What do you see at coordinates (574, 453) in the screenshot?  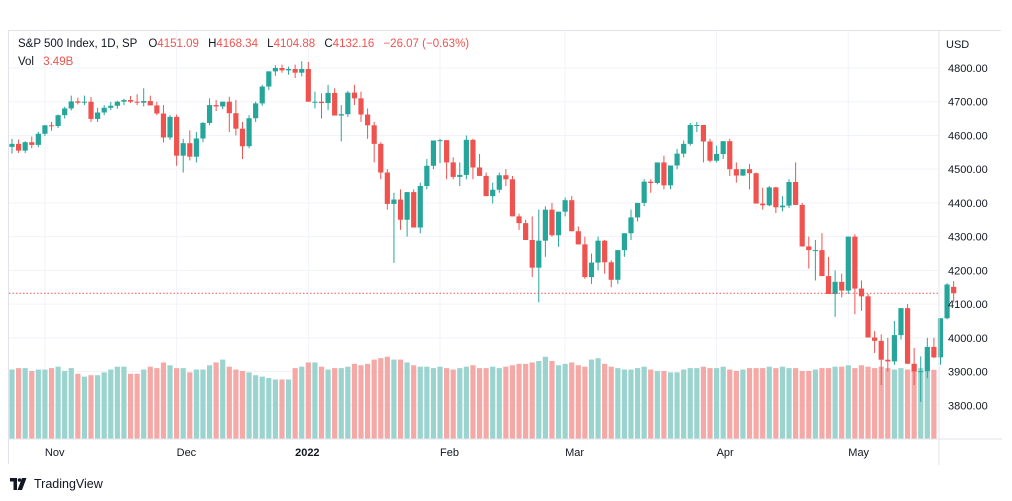 I see `x-tick-label: Mar` at bounding box center [574, 453].